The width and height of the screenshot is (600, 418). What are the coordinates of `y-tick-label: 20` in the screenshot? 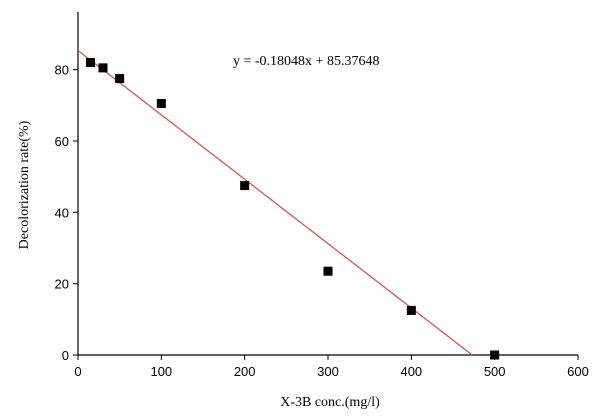 It's located at (62, 284).